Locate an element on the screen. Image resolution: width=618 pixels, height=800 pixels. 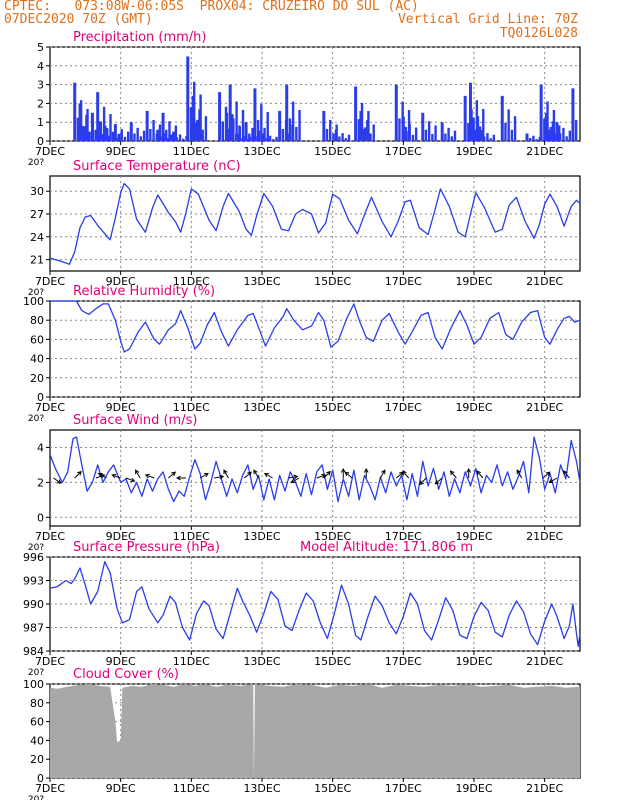
y-tick-label: 3 is located at coordinates (40, 85).